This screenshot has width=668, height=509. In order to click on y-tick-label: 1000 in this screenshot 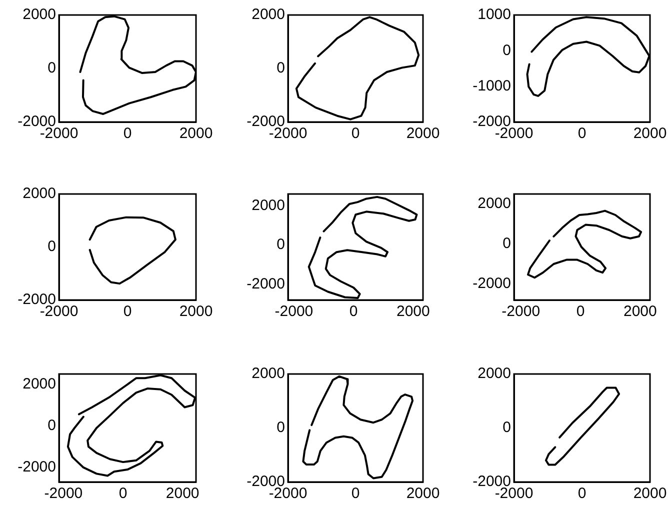, I will do `click(494, 15)`.